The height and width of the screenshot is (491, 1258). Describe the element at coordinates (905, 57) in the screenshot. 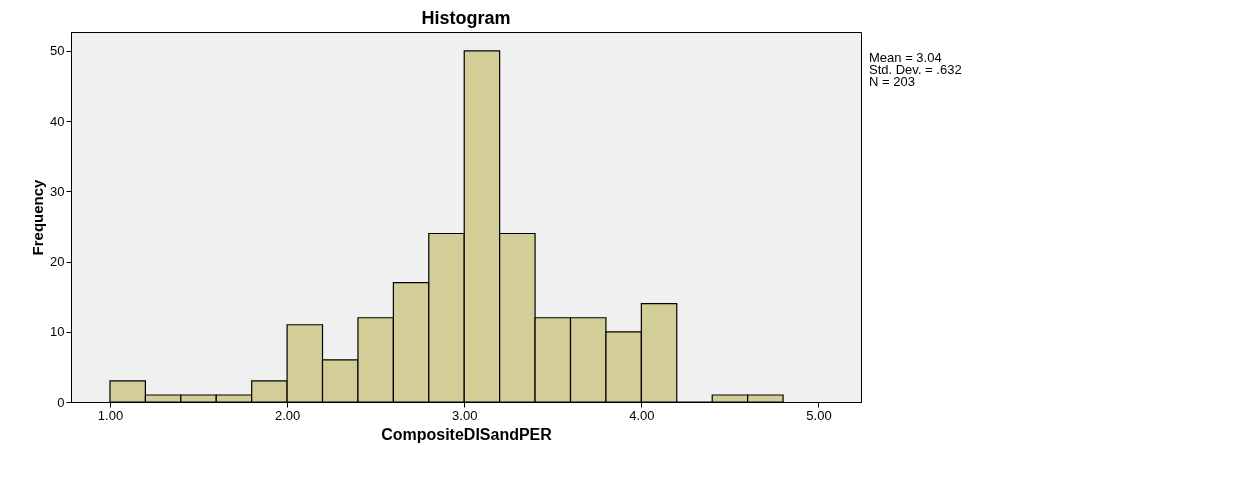

I see `text: Mean = 3.04` at that location.